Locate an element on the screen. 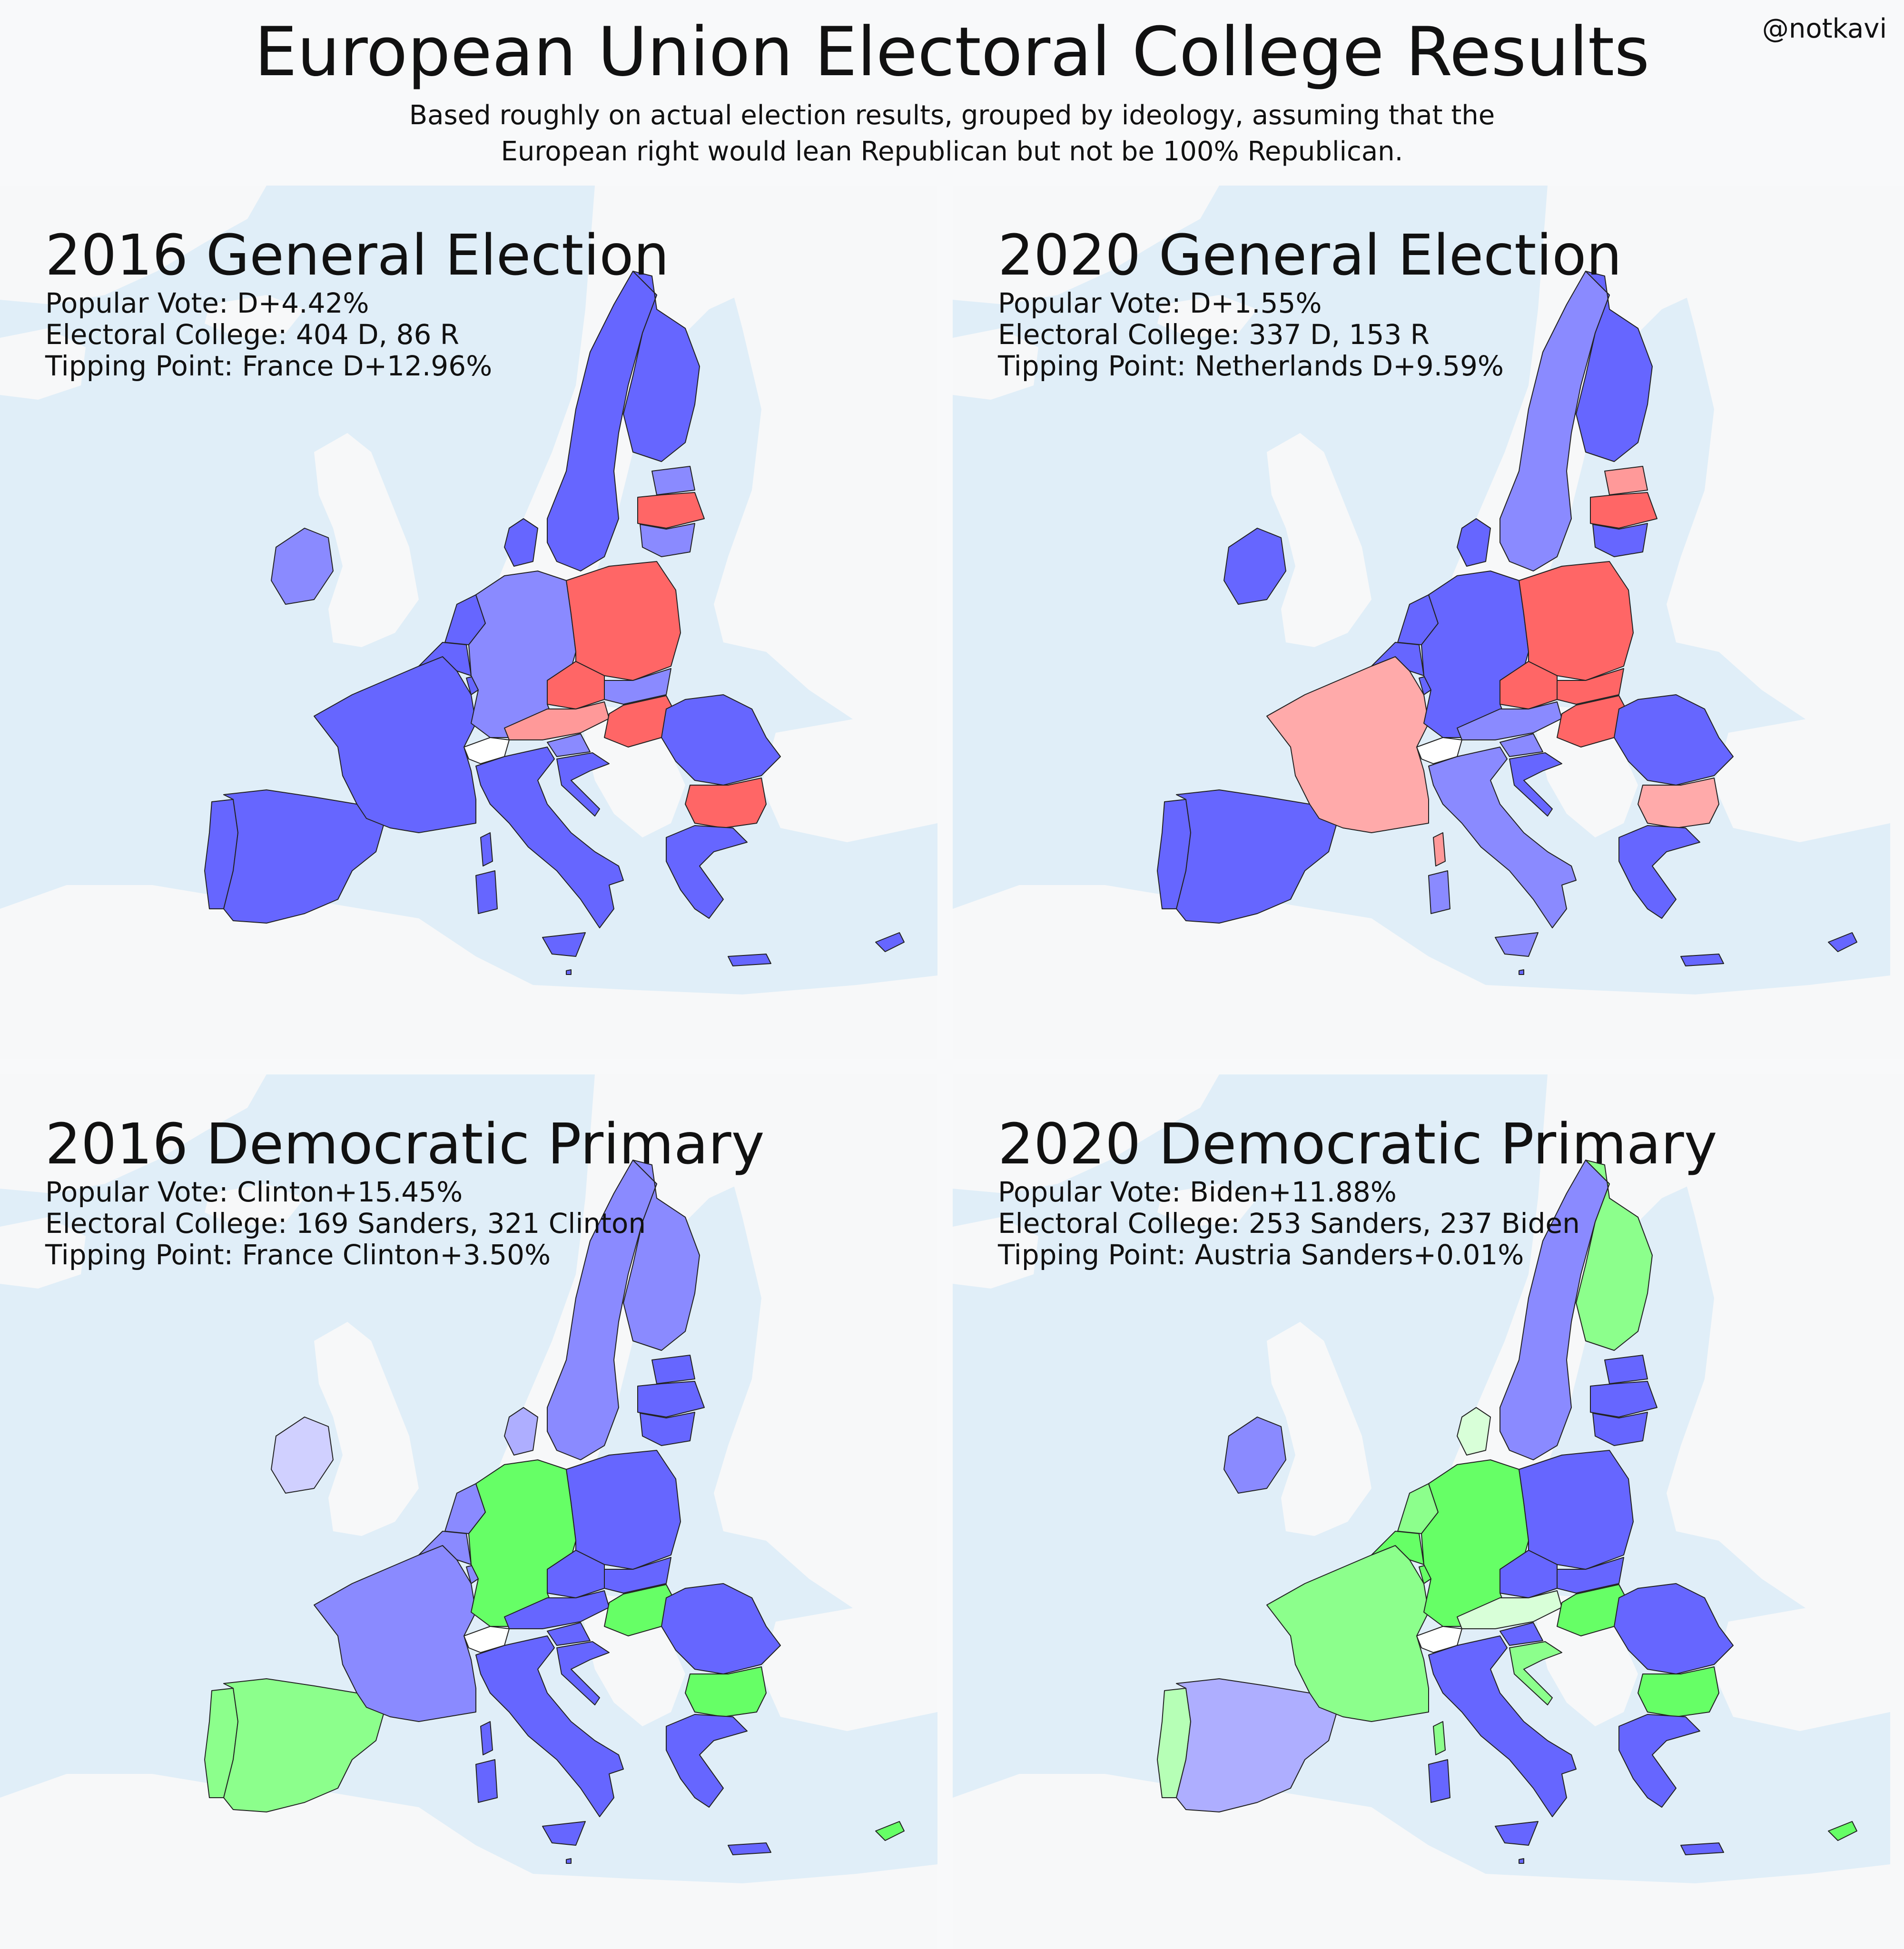  tipping-point: Tipping Point: France D+12.96% is located at coordinates (269, 366).